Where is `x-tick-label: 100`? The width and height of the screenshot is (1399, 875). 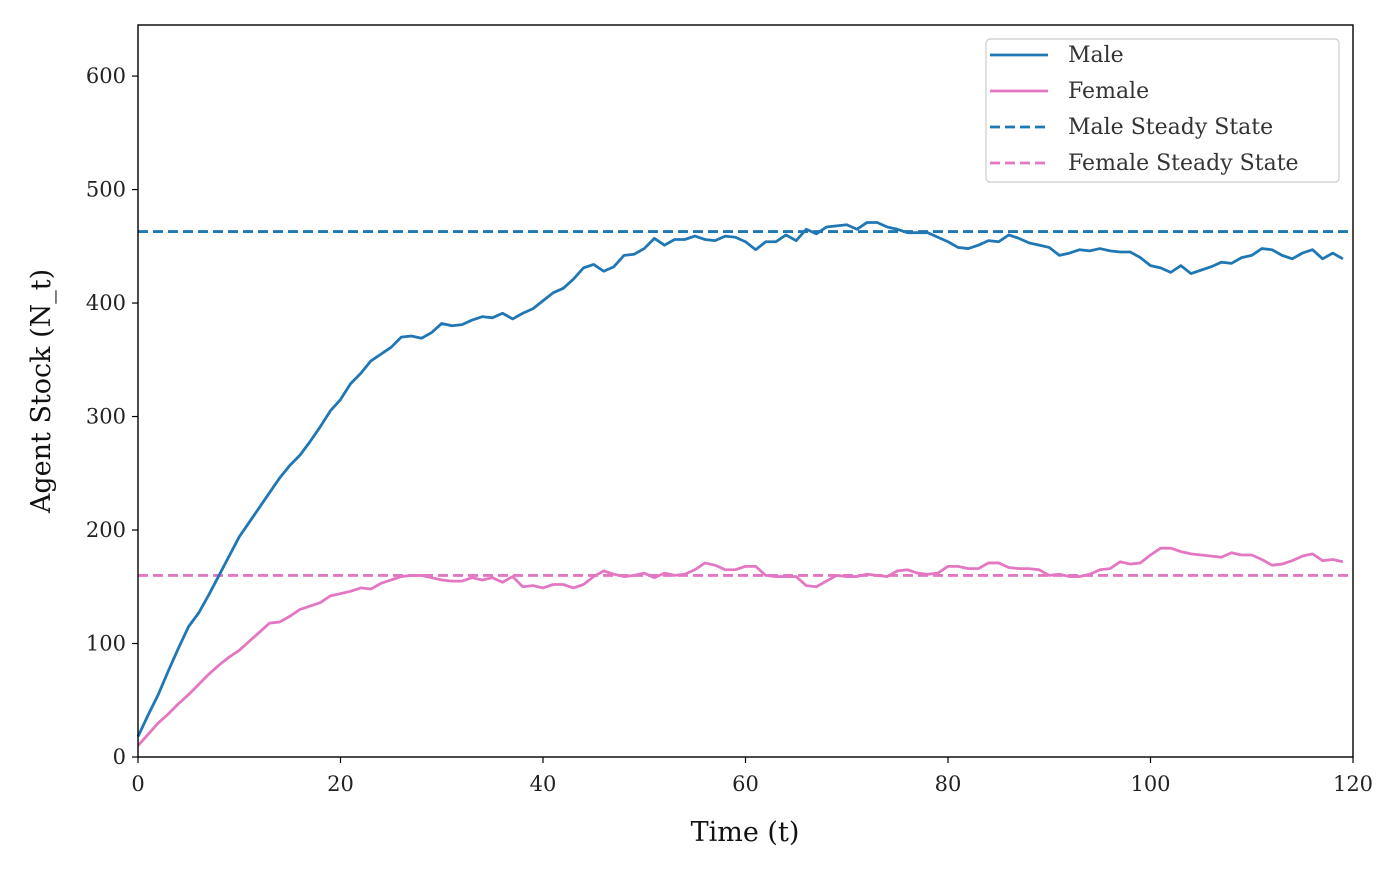
x-tick-label: 100 is located at coordinates (1150, 784).